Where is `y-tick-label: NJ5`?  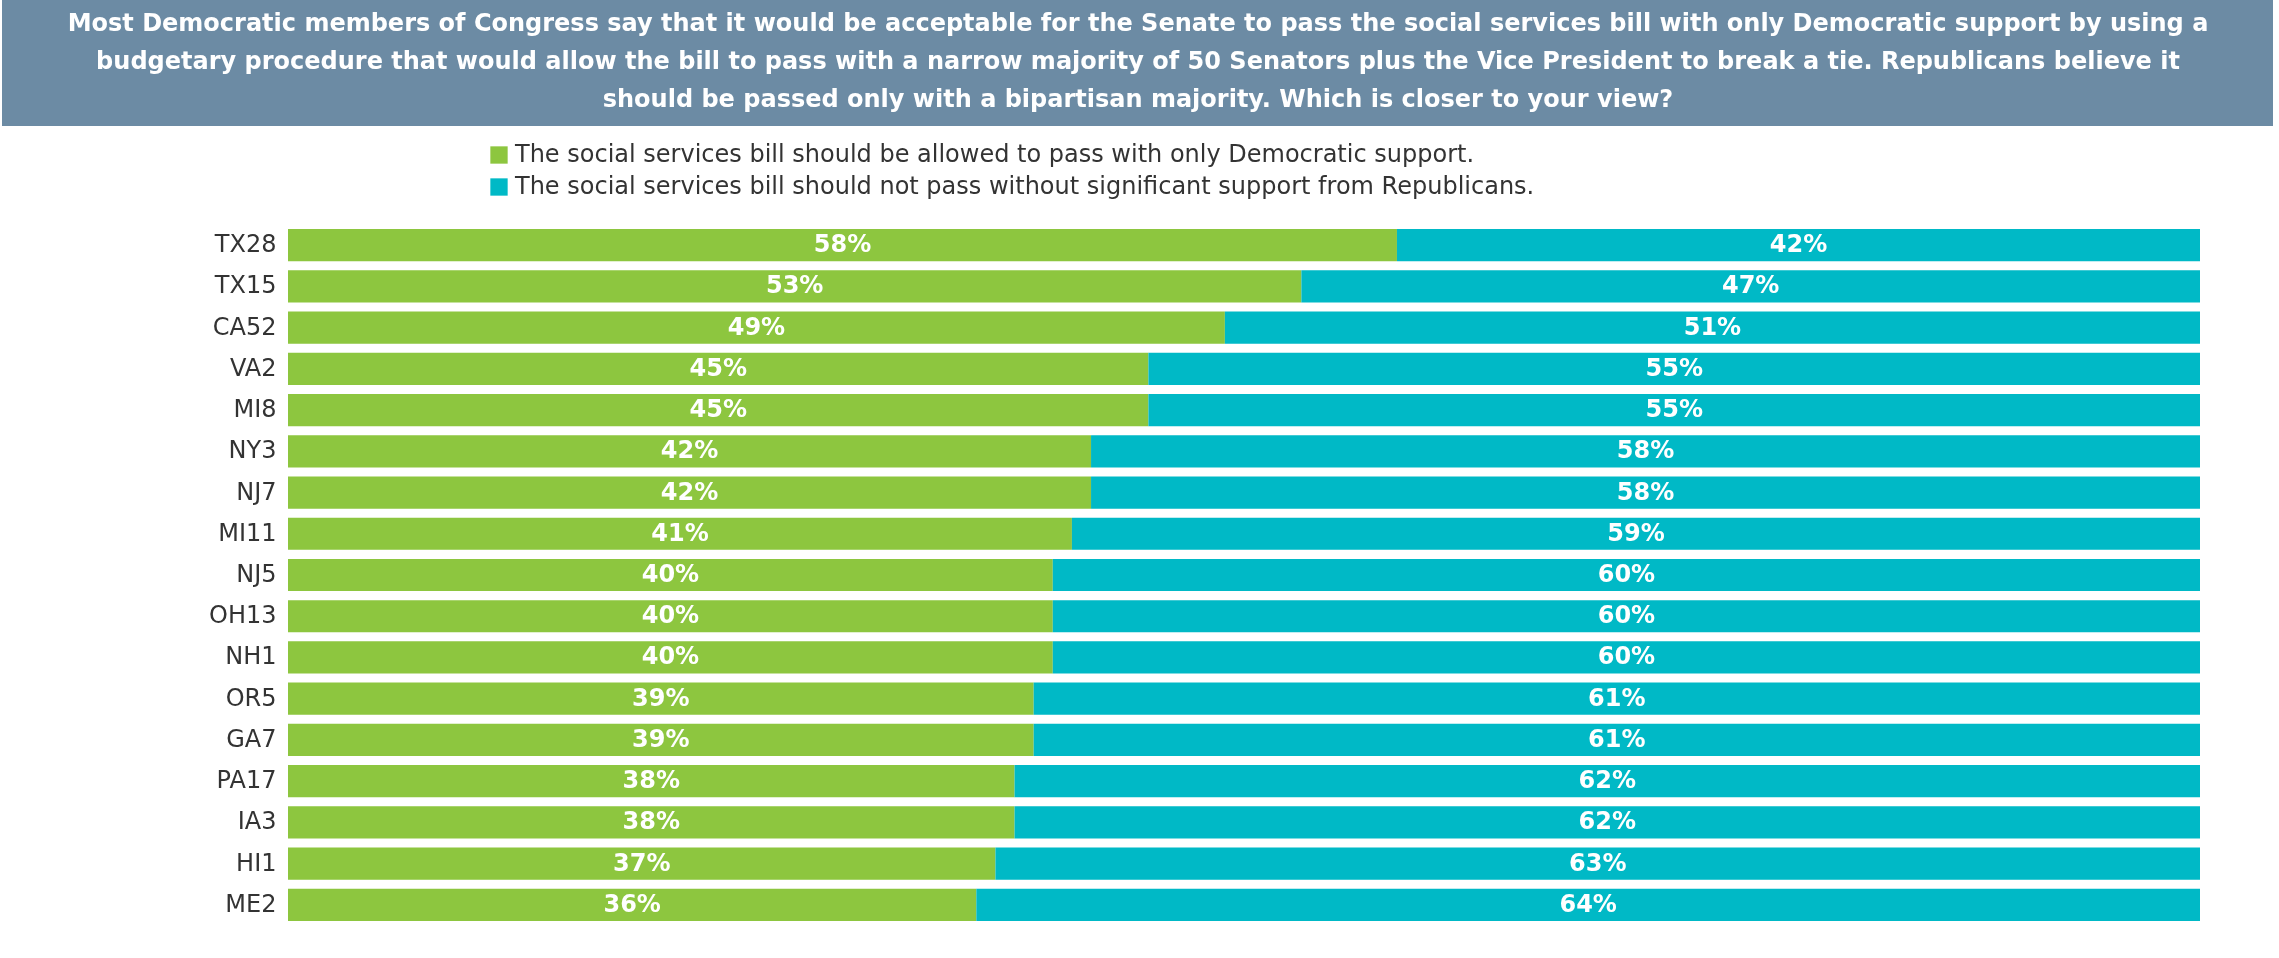 y-tick-label: NJ5 is located at coordinates (256, 574).